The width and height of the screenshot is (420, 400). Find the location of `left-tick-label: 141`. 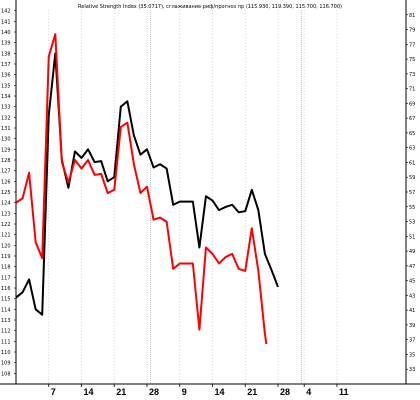

left-tick-label: 141 is located at coordinates (6, 22).